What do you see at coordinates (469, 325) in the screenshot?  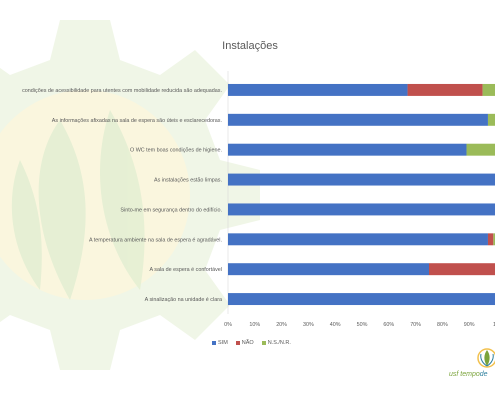 I see `x-tick-label: 90%` at bounding box center [469, 325].